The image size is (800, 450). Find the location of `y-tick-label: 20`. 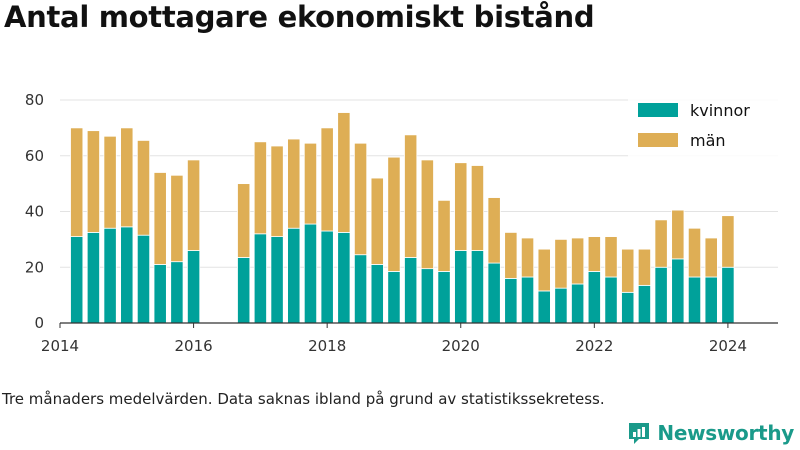

y-tick-label: 20 is located at coordinates (34, 267).